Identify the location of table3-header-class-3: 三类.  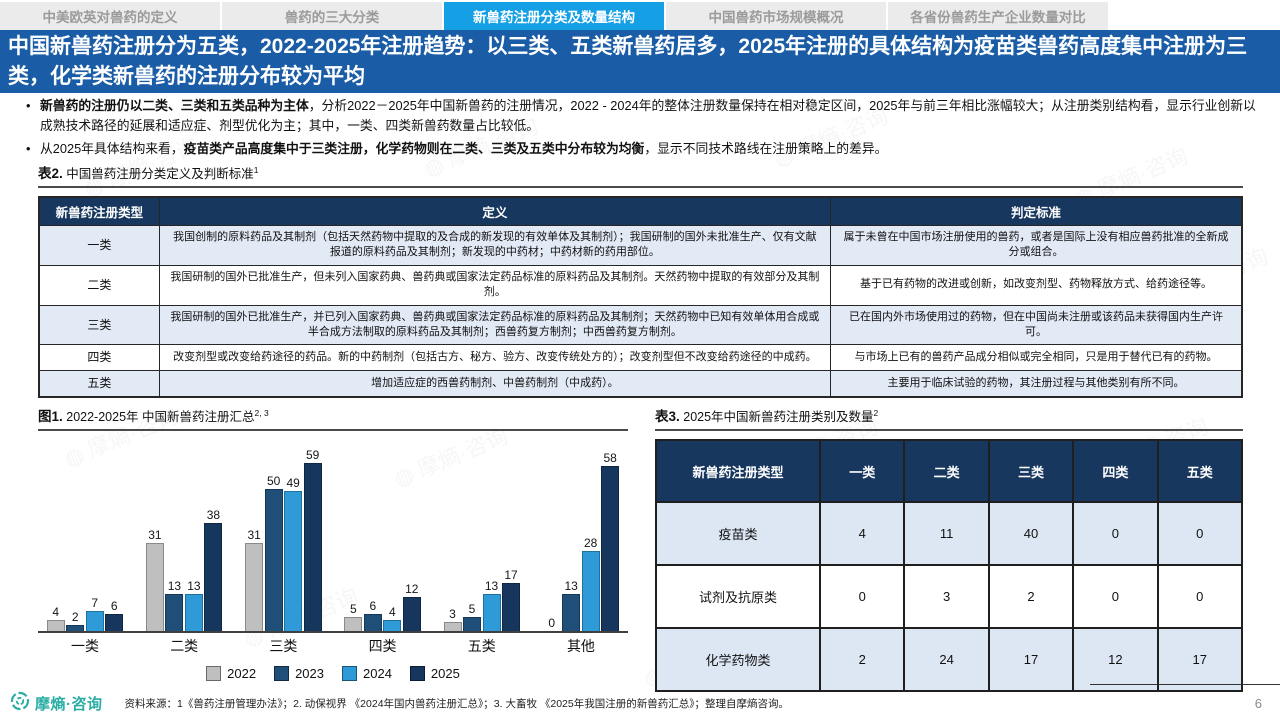
(1031, 471).